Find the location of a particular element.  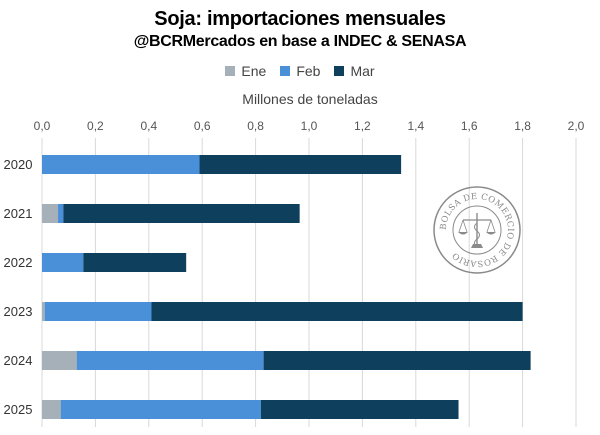

bar-feb-2024 is located at coordinates (170, 360).